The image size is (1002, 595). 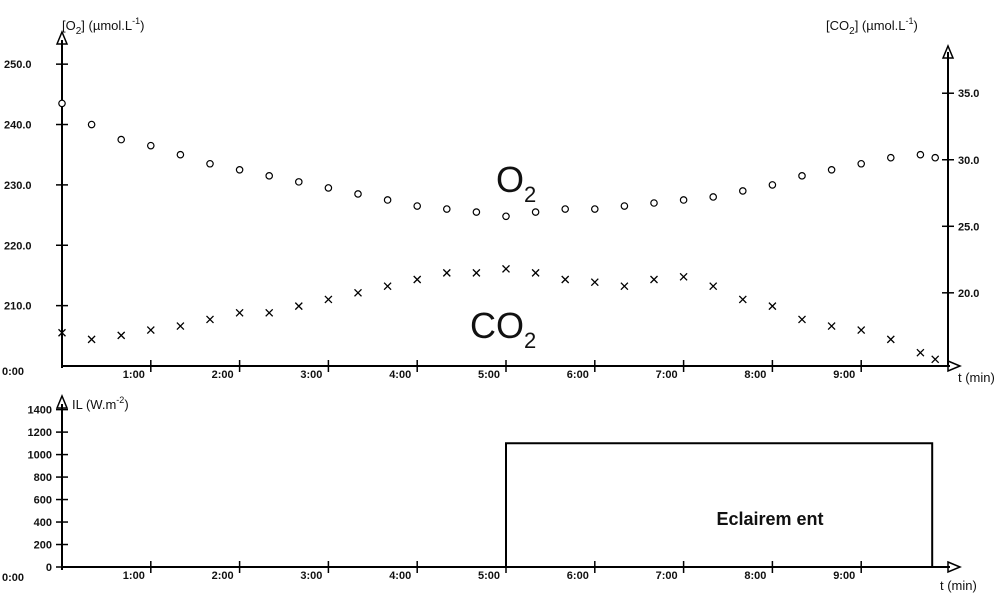 What do you see at coordinates (968, 294) in the screenshot?
I see `co2-tick-label: 20.0` at bounding box center [968, 294].